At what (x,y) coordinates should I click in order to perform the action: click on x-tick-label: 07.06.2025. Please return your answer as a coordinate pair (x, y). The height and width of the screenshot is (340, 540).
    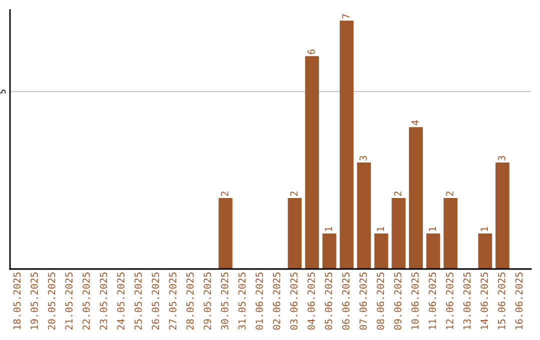
    Looking at the image, I should click on (363, 301).